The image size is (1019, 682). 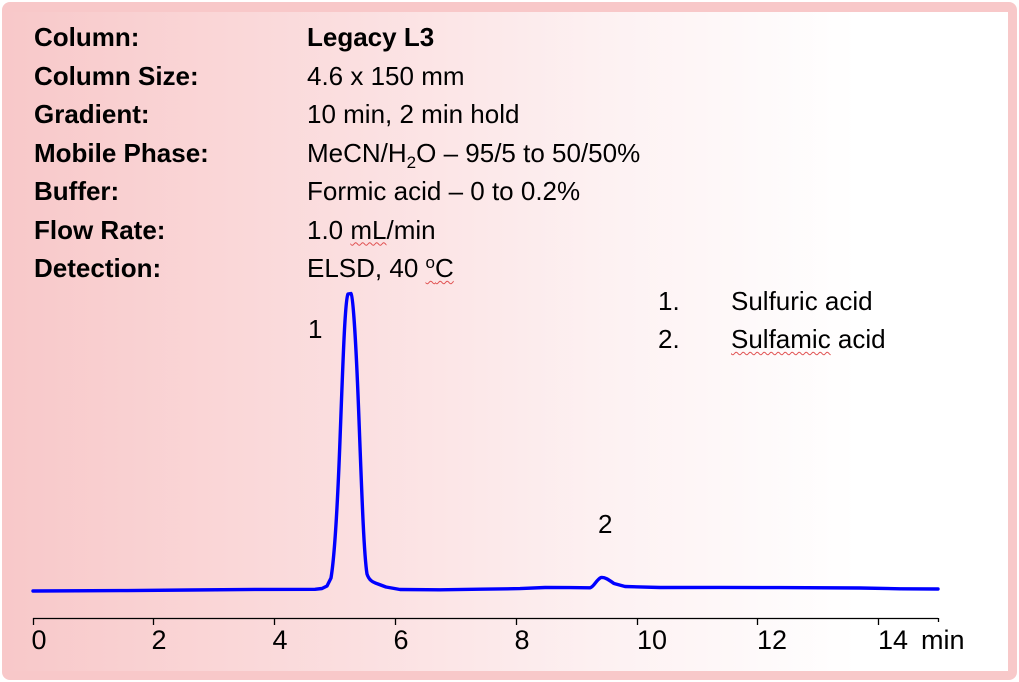 What do you see at coordinates (669, 339) in the screenshot?
I see `legend-number: 2.` at bounding box center [669, 339].